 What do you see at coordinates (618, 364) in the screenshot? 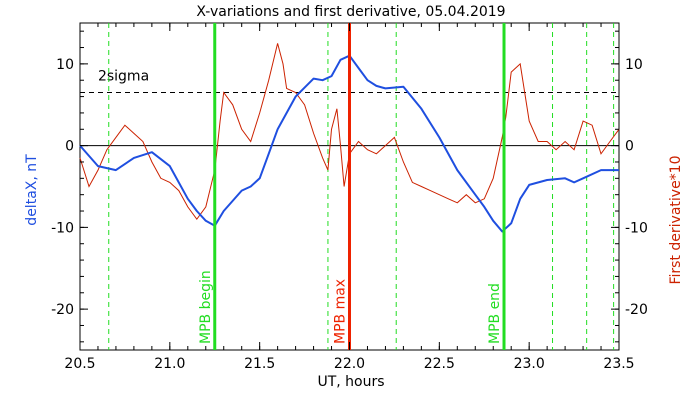
I see `x-tick-label: 23.5` at bounding box center [618, 364].